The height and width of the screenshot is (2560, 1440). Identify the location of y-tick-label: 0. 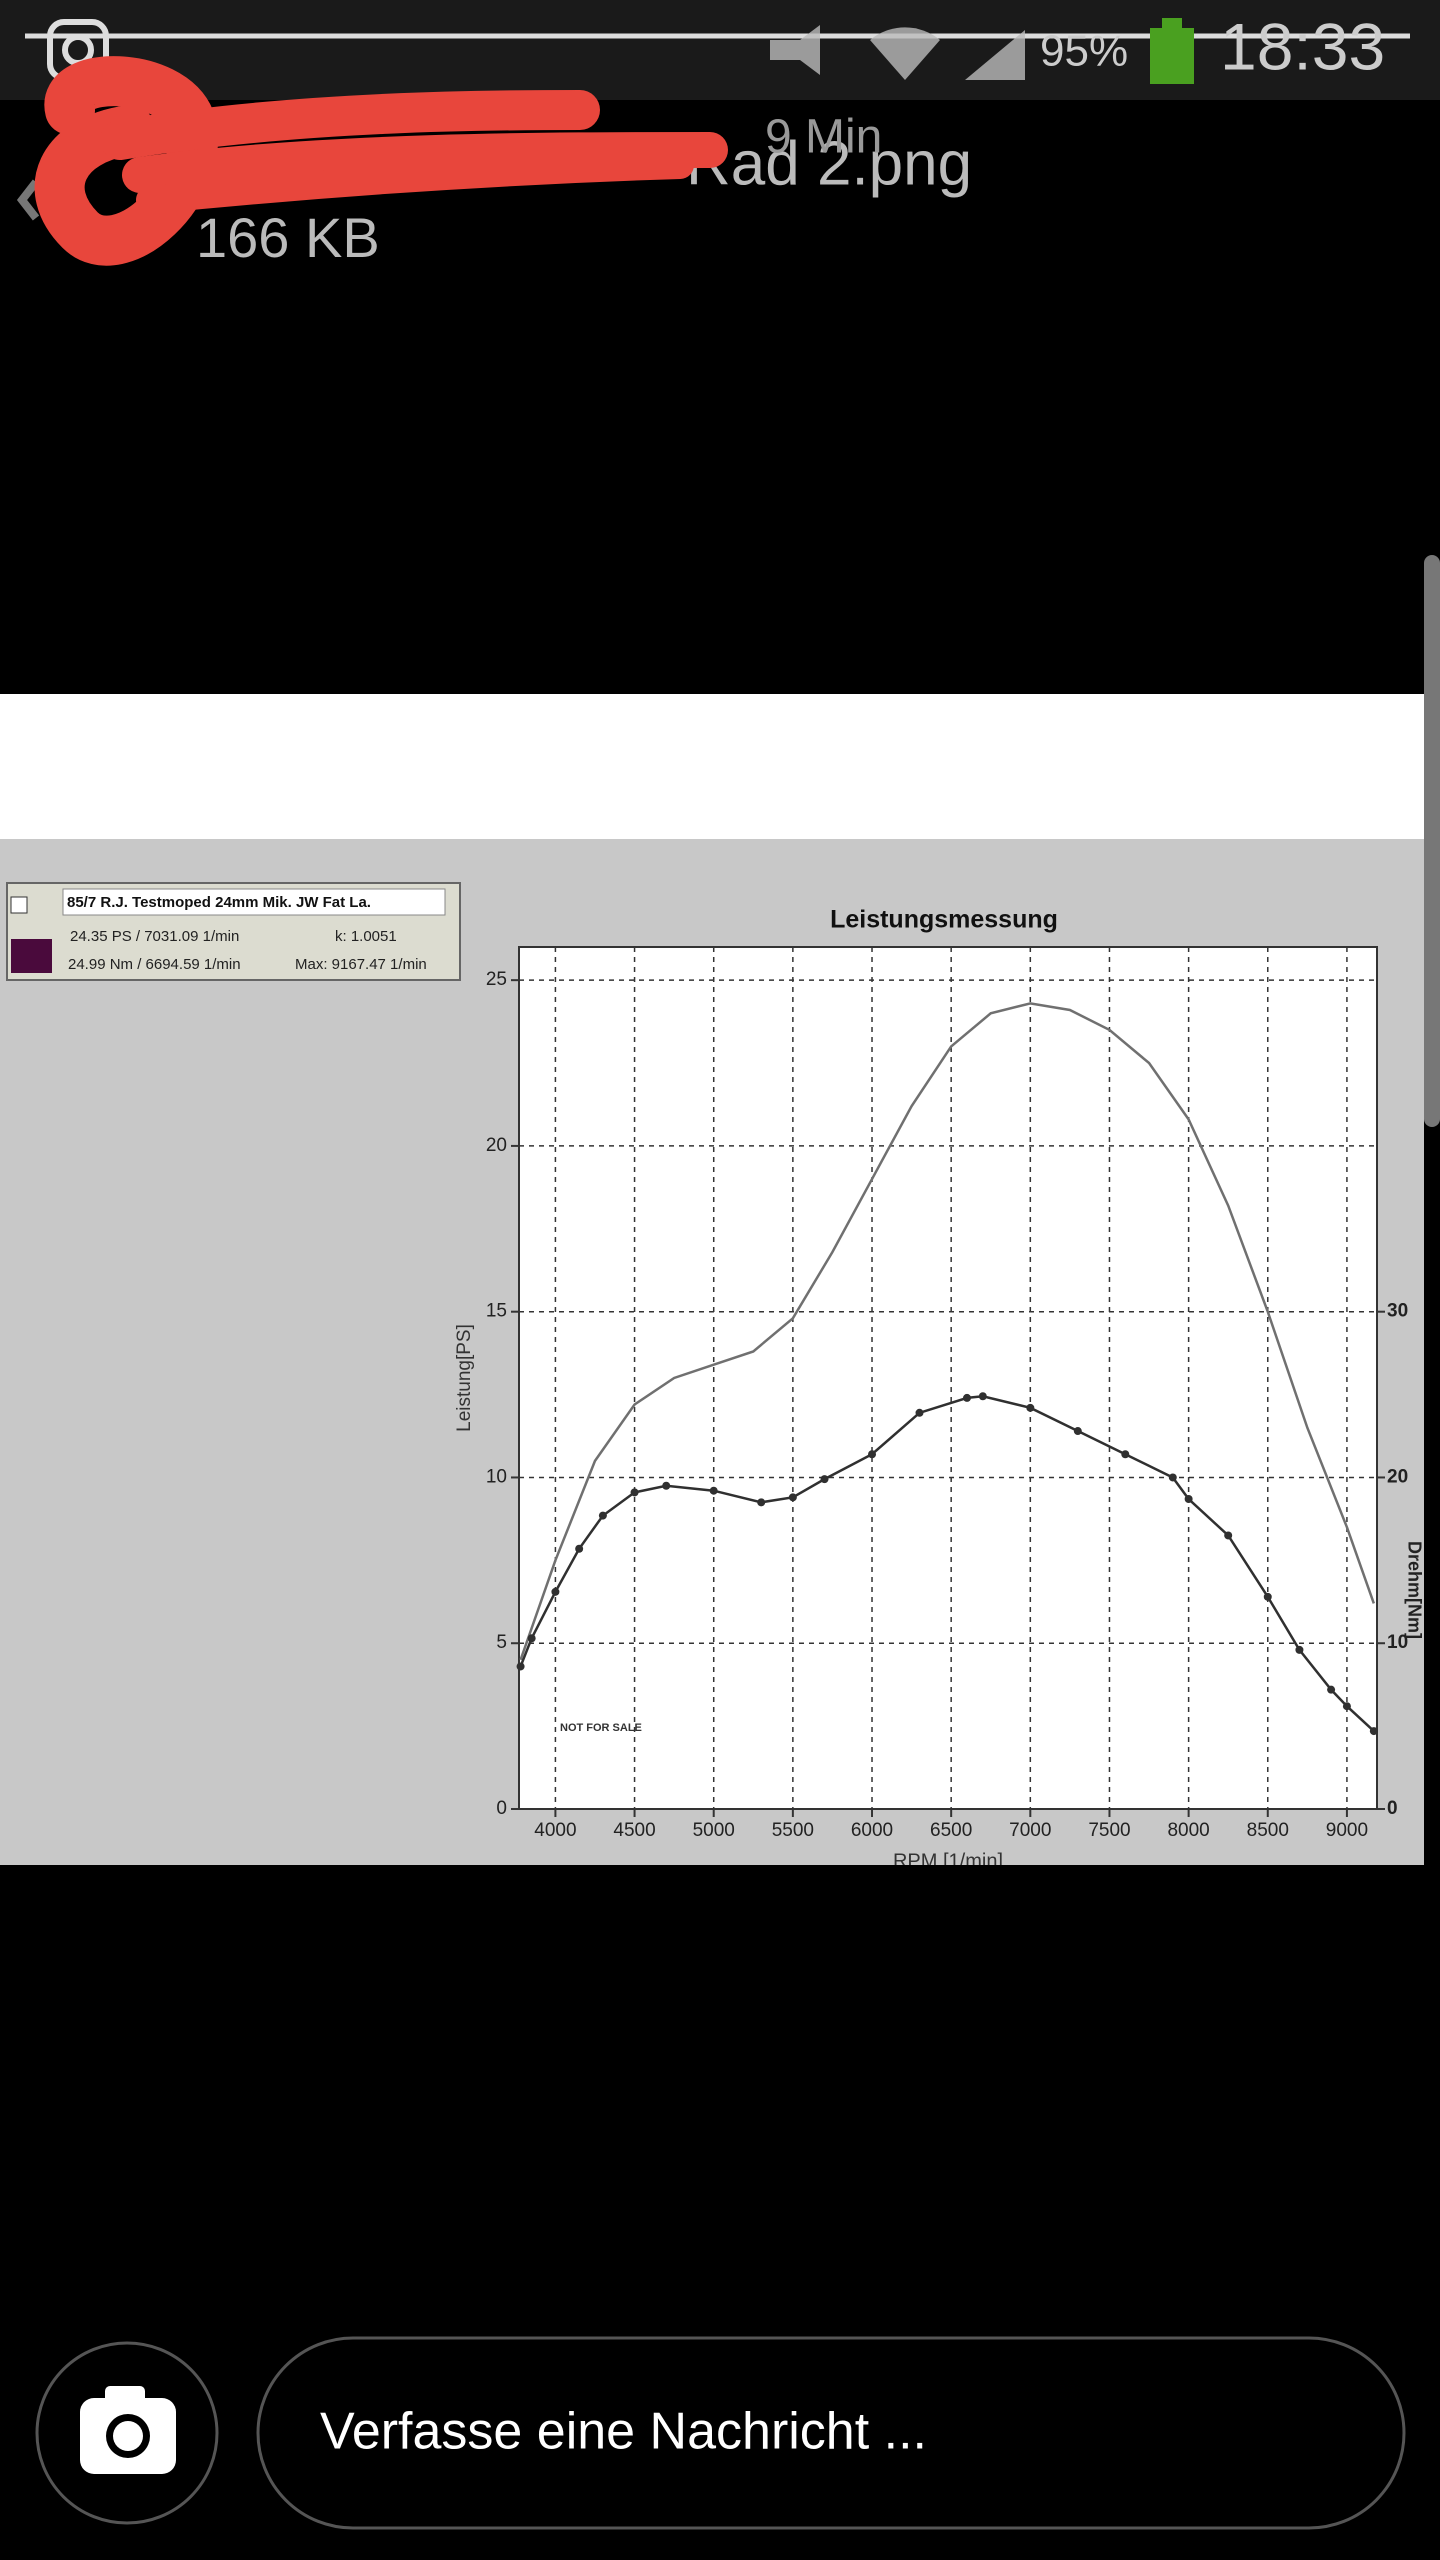
(501, 1808).